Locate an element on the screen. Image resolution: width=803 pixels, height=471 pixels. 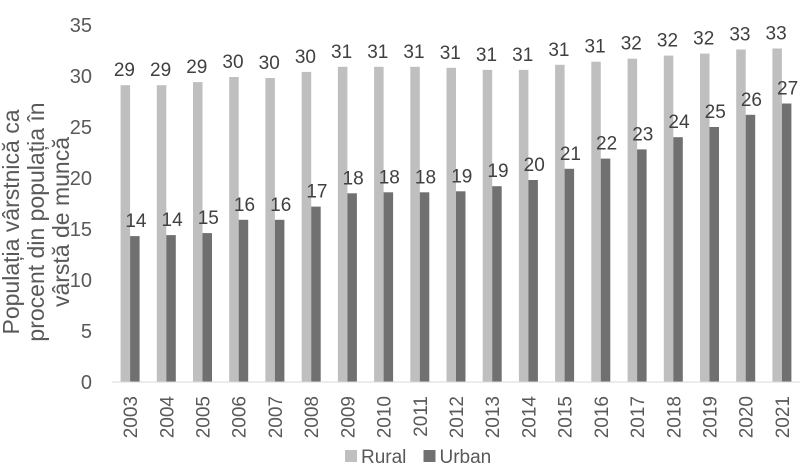
legend-label-urban: Urban is located at coordinates (466, 457).